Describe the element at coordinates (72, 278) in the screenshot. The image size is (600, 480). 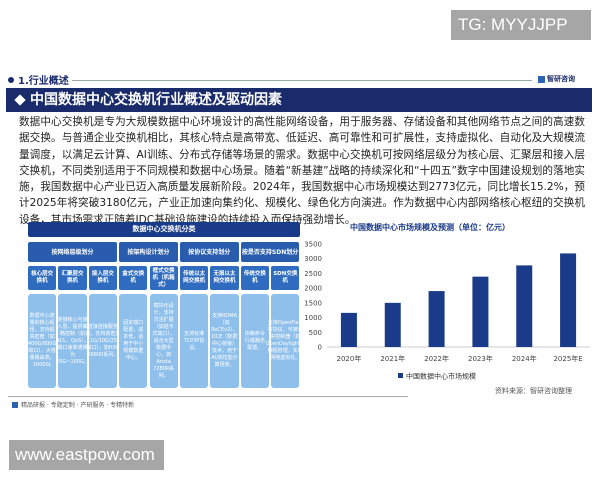
I see `category-header: 汇聚层交换机` at that location.